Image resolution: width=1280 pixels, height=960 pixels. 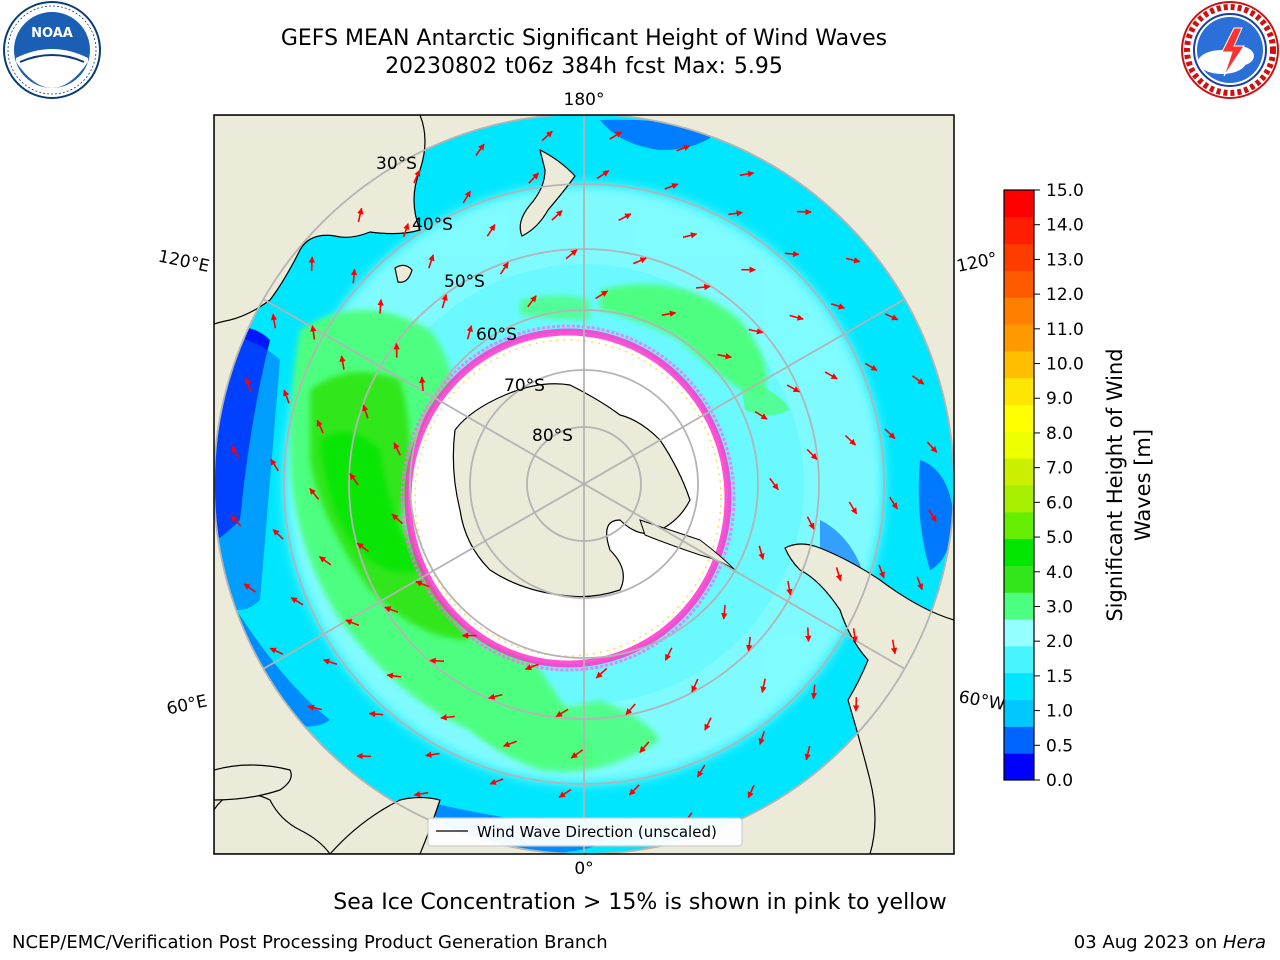 What do you see at coordinates (1065, 295) in the screenshot?
I see `colorbar-tick-label: 12.0` at bounding box center [1065, 295].